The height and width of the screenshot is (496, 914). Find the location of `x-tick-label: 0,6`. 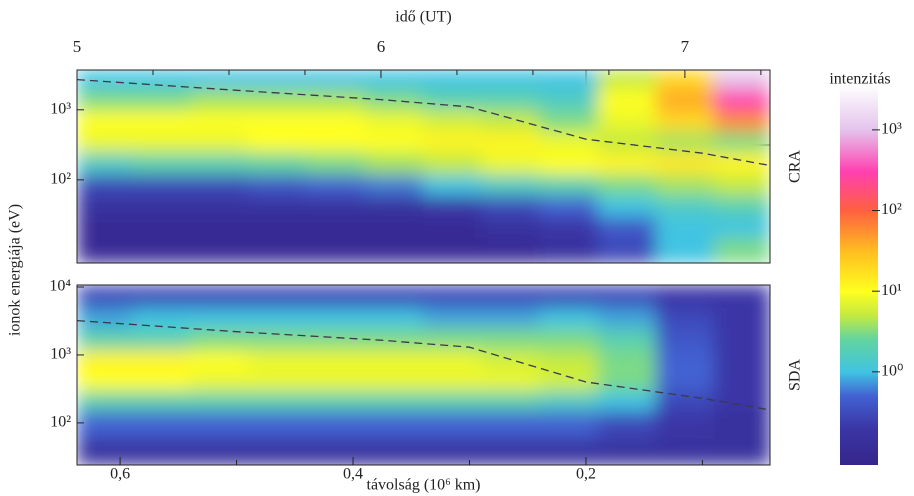

x-tick-label: 0,6 is located at coordinates (120, 474).